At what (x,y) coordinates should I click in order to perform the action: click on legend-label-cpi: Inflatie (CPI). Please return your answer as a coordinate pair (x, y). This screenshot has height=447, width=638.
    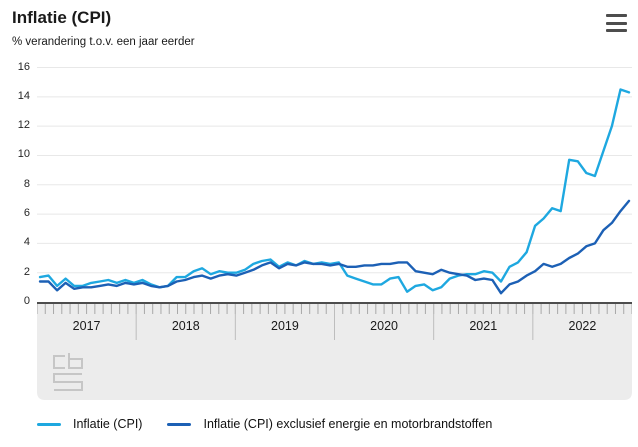
    Looking at the image, I should click on (108, 424).